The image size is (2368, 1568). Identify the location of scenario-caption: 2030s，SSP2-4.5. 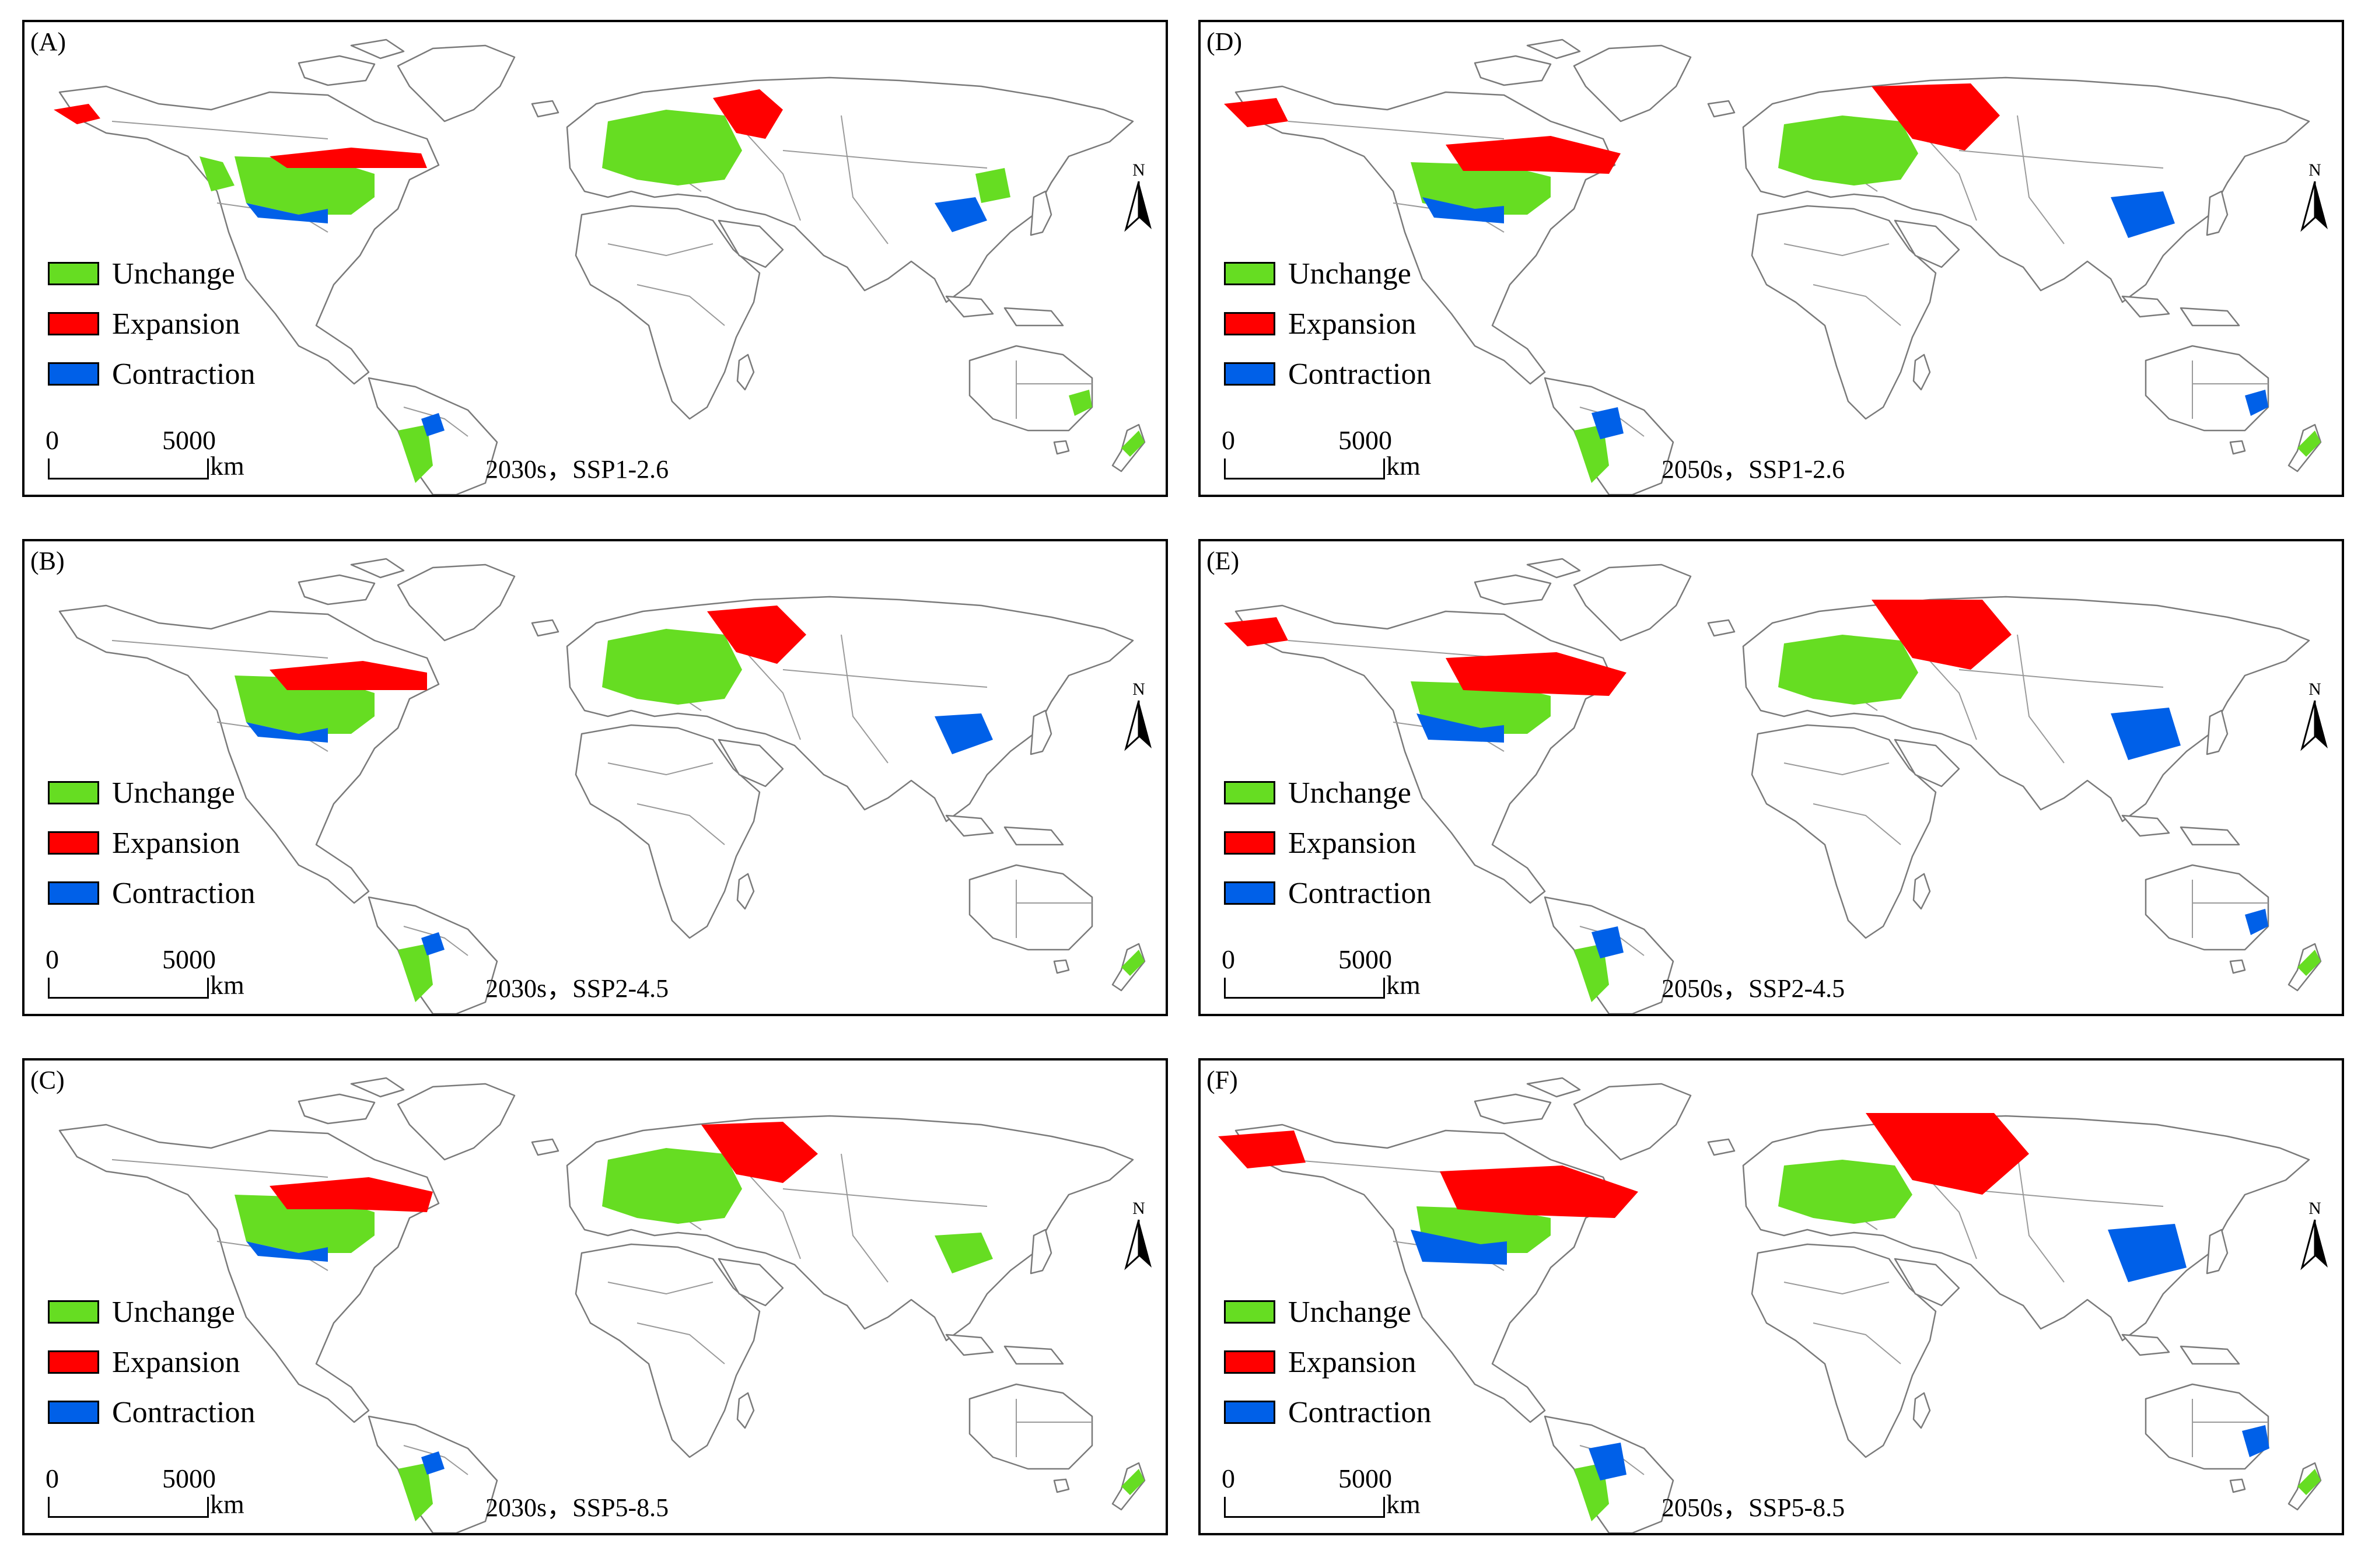
(577, 988).